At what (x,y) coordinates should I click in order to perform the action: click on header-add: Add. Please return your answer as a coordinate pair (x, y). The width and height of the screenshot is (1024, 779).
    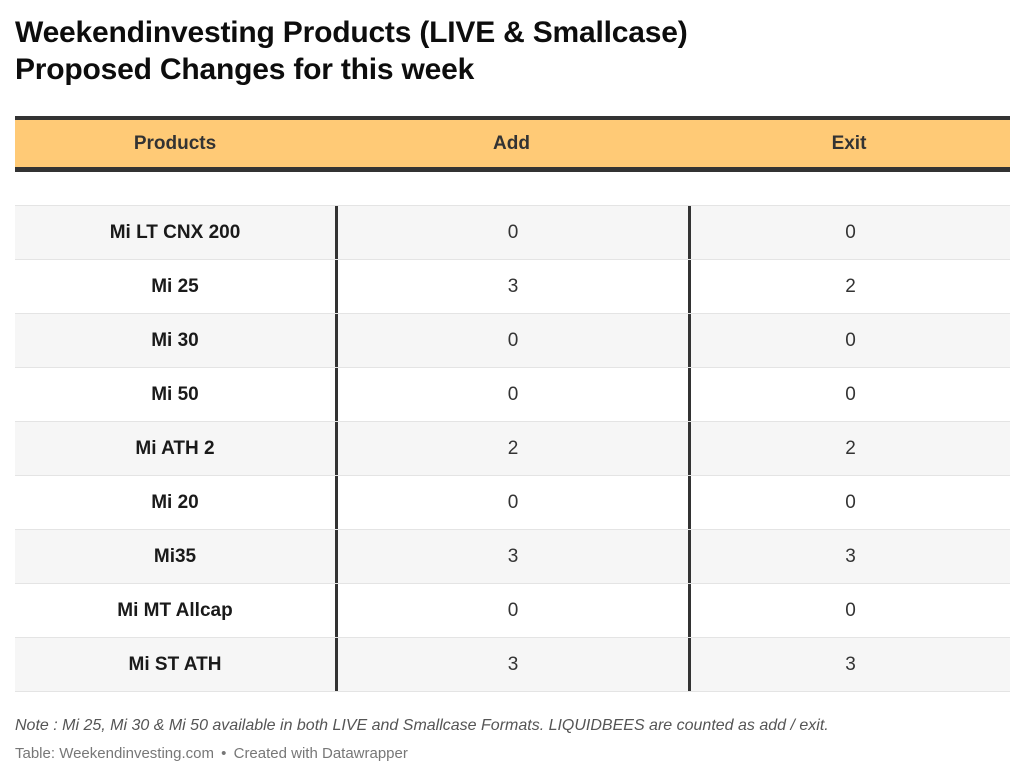
    Looking at the image, I should click on (511, 143).